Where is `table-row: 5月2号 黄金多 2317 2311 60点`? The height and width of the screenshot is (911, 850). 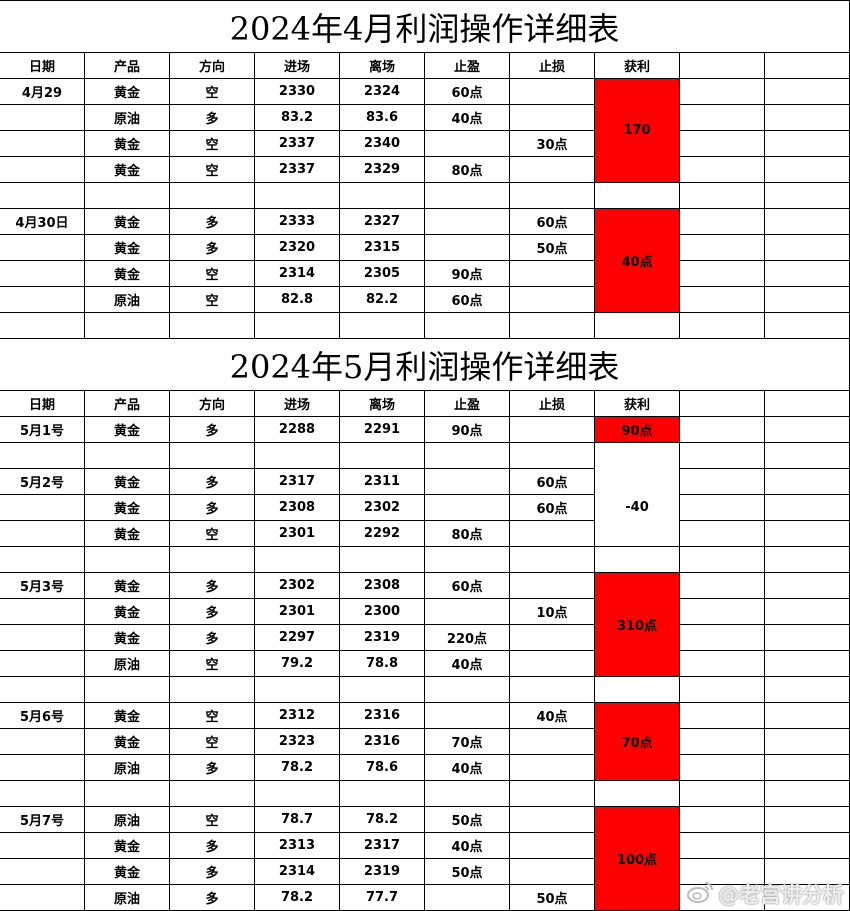 table-row: 5月2号 黄金多 2317 2311 60点 is located at coordinates (425, 481).